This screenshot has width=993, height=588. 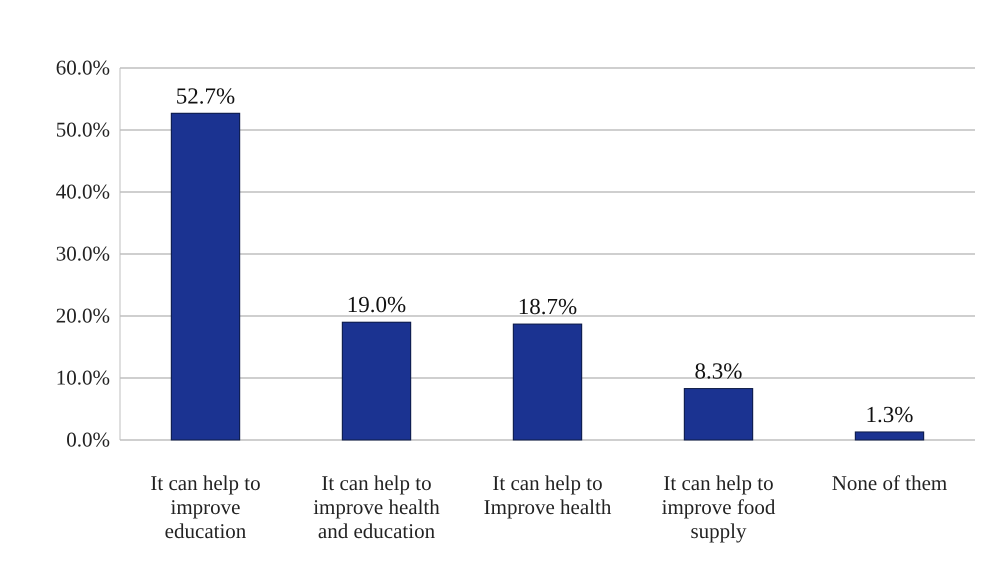 What do you see at coordinates (890, 483) in the screenshot?
I see `x-tick-label: None of them` at bounding box center [890, 483].